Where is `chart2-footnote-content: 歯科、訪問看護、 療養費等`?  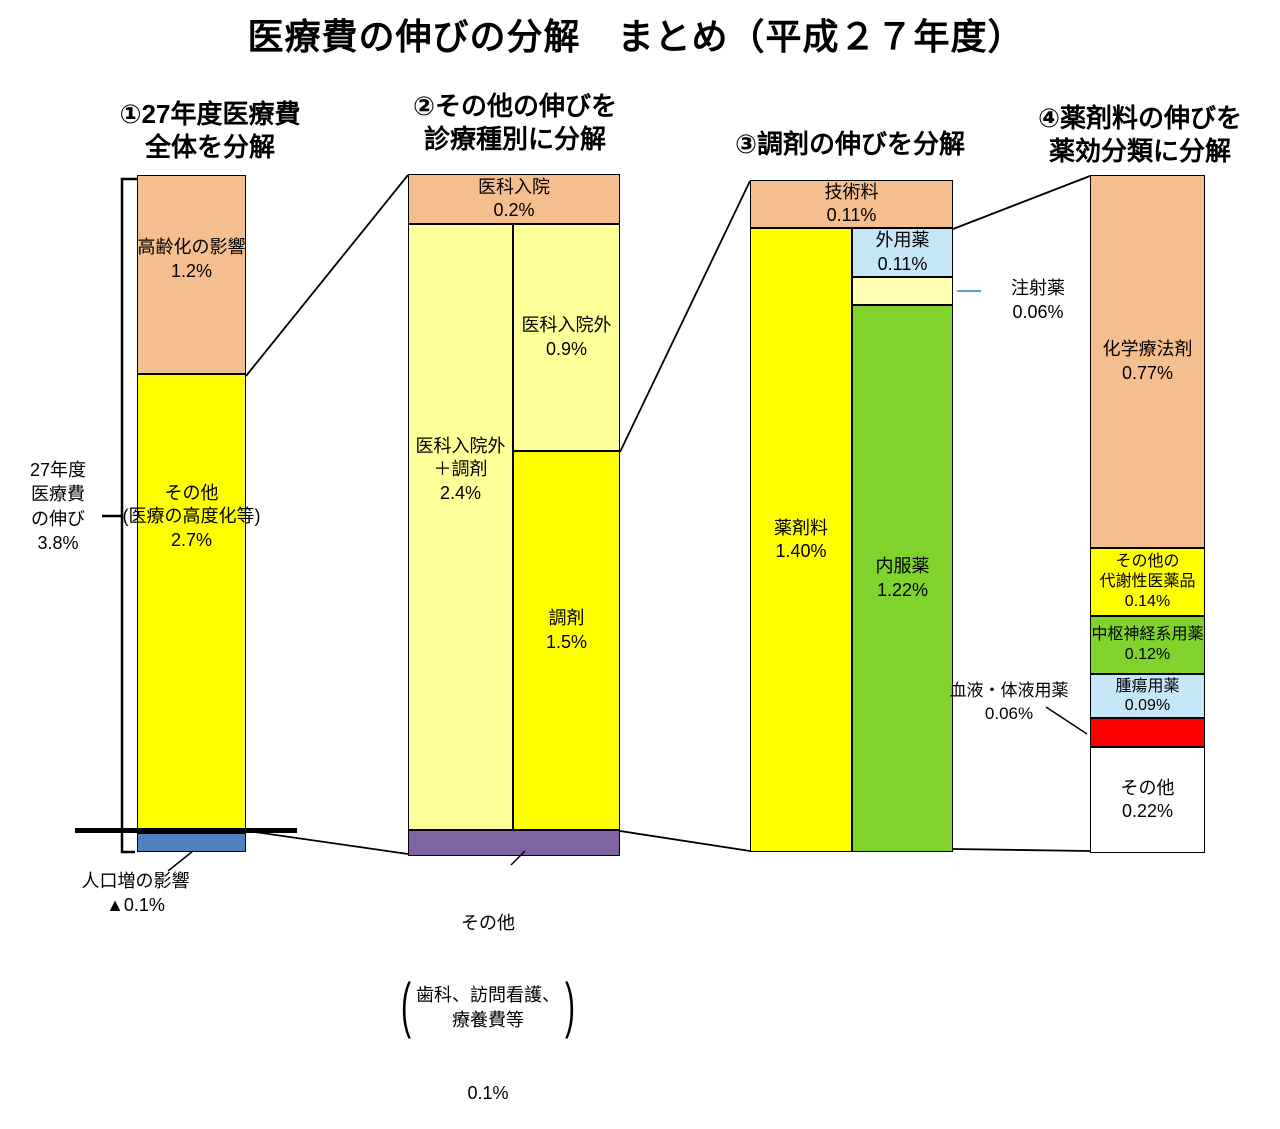
chart2-footnote-content: 歯科、訪問看護、 療養費等 is located at coordinates (488, 1007).